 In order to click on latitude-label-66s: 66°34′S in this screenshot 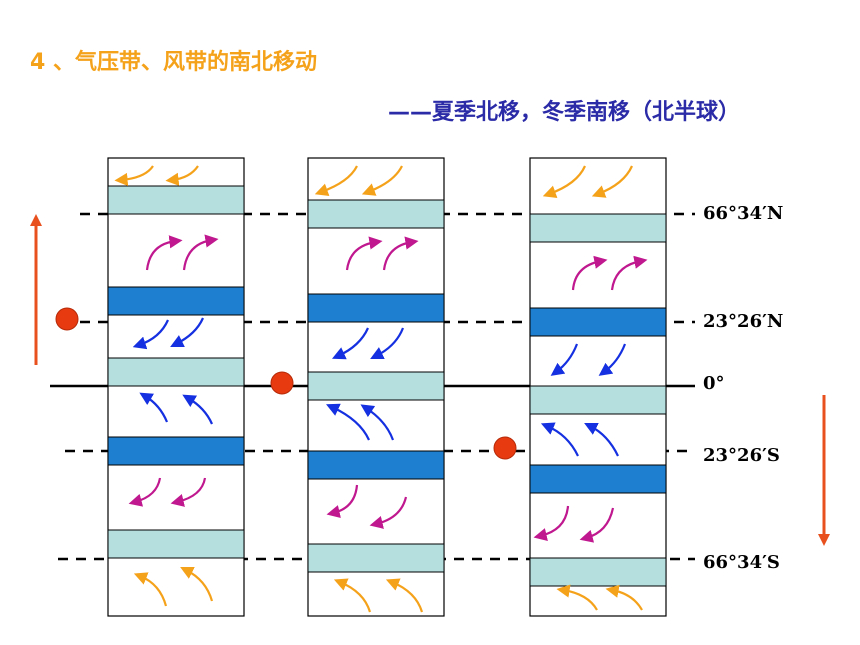, I will do `click(741, 562)`.